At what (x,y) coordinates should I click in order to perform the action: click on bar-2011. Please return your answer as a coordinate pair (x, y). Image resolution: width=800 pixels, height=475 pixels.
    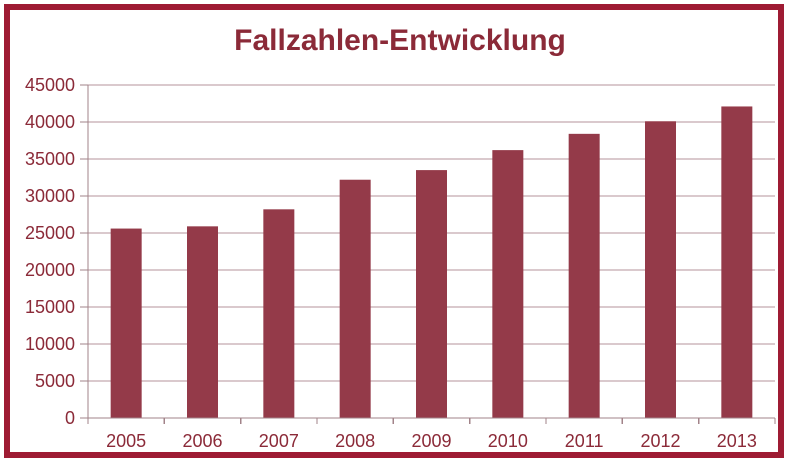
    Looking at the image, I should click on (584, 275).